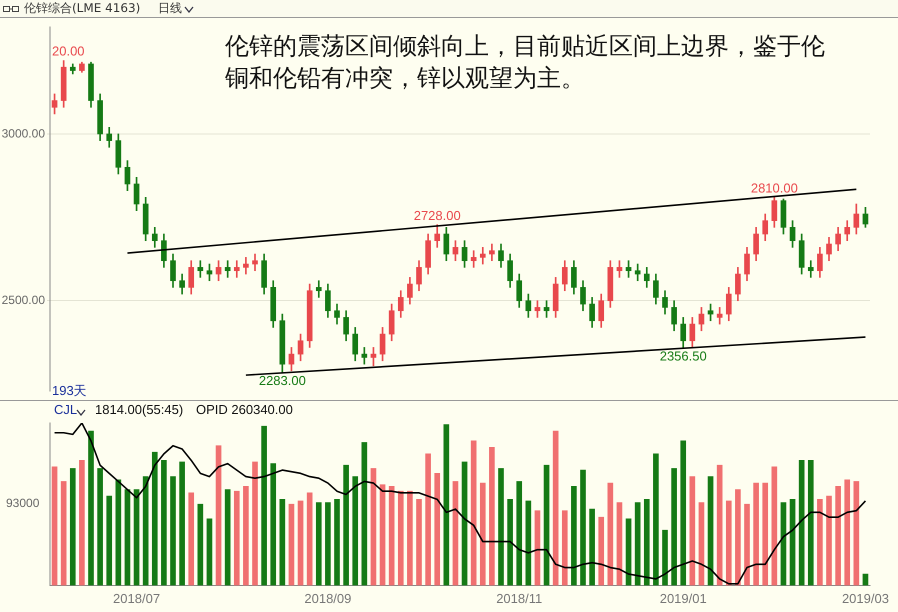 This screenshot has width=898, height=612. I want to click on y-tick-label: 3000.00, so click(24, 133).